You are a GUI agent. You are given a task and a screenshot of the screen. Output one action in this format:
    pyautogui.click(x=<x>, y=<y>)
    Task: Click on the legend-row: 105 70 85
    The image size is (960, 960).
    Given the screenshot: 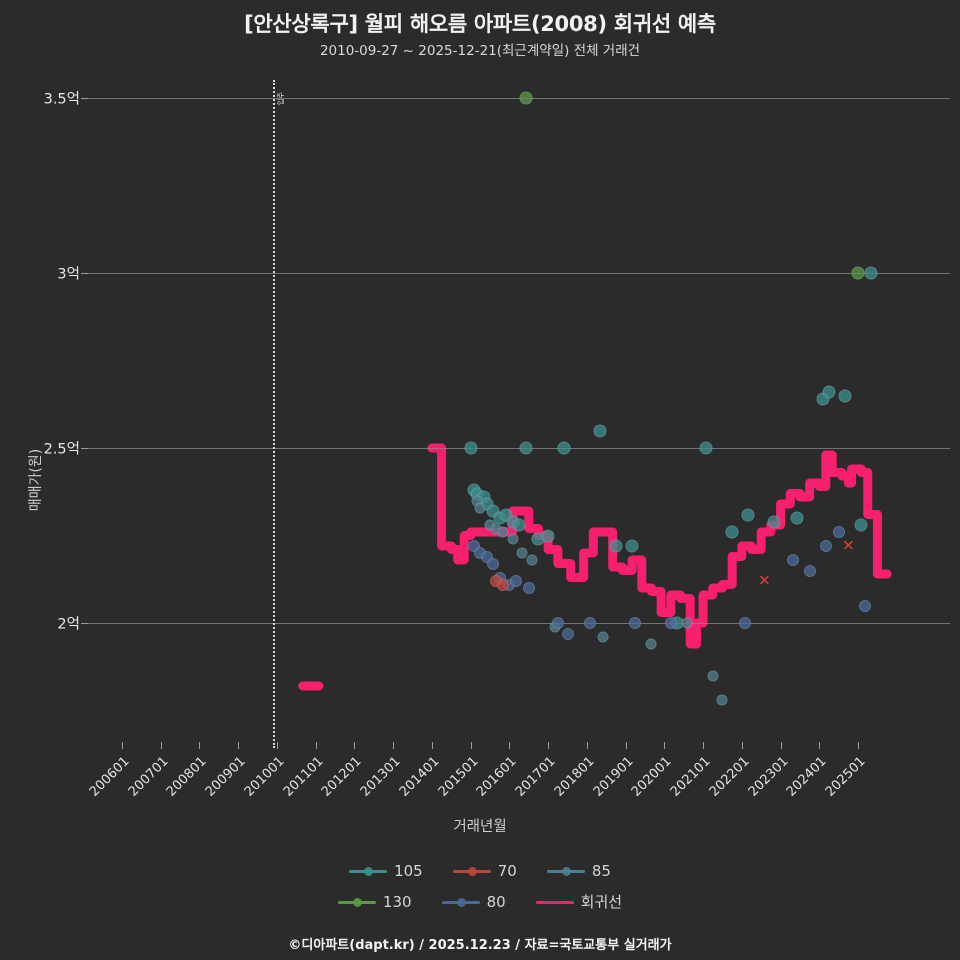 What is the action you would take?
    pyautogui.click(x=480, y=871)
    